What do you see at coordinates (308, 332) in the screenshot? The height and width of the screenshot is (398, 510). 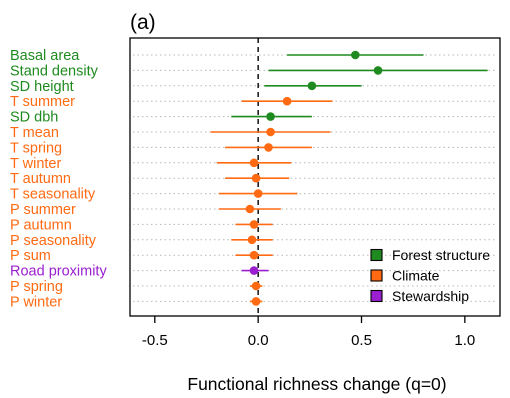 I see `x-axis: -0.5 0.0 0.5 1.0` at bounding box center [308, 332].